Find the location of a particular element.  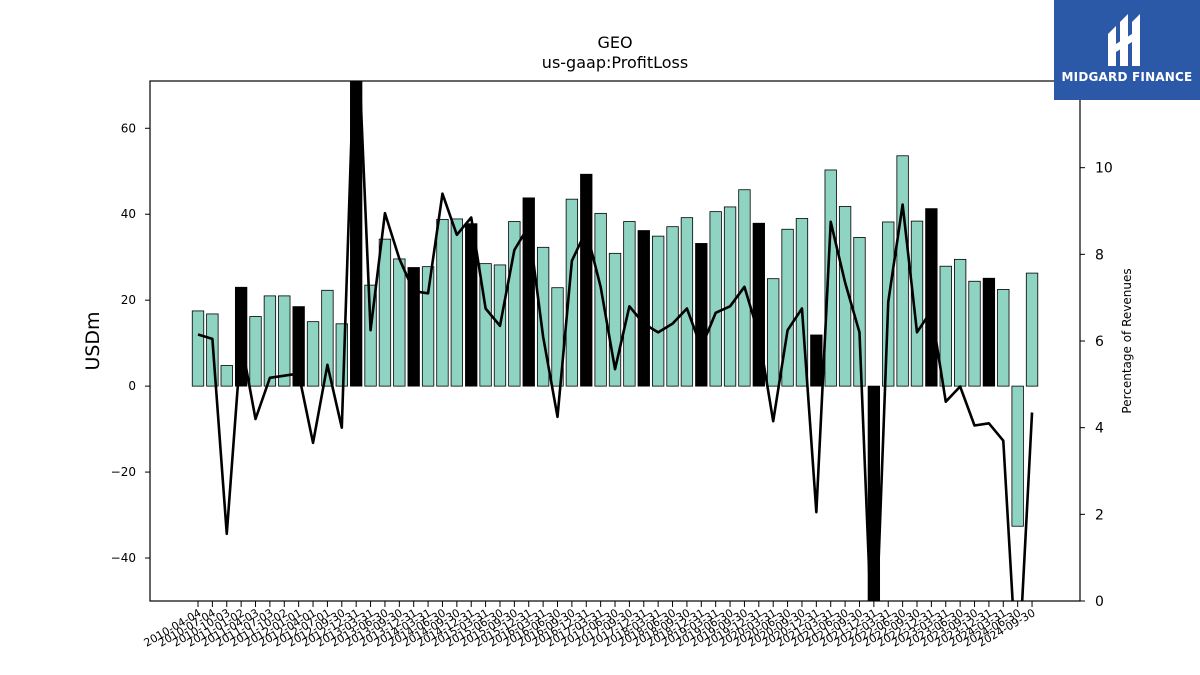

y-tick-label: 60 is located at coordinates (128, 128).